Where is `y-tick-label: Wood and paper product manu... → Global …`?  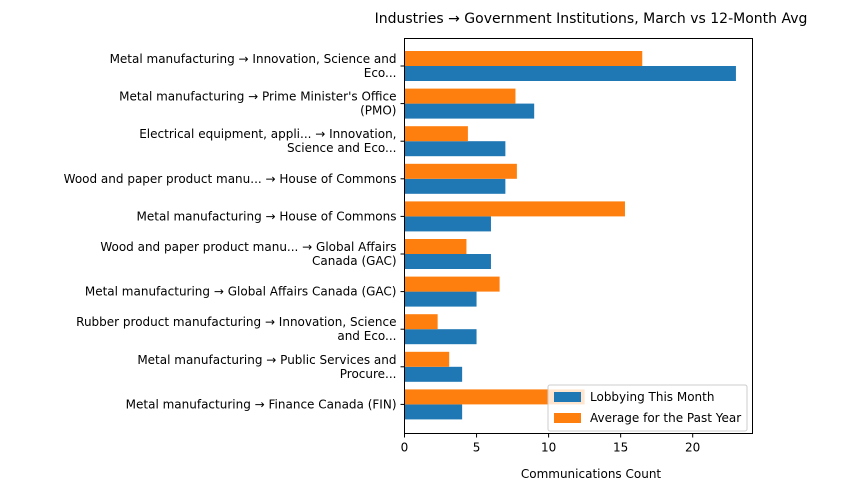 y-tick-label: Wood and paper product manu... → Global … is located at coordinates (248, 254).